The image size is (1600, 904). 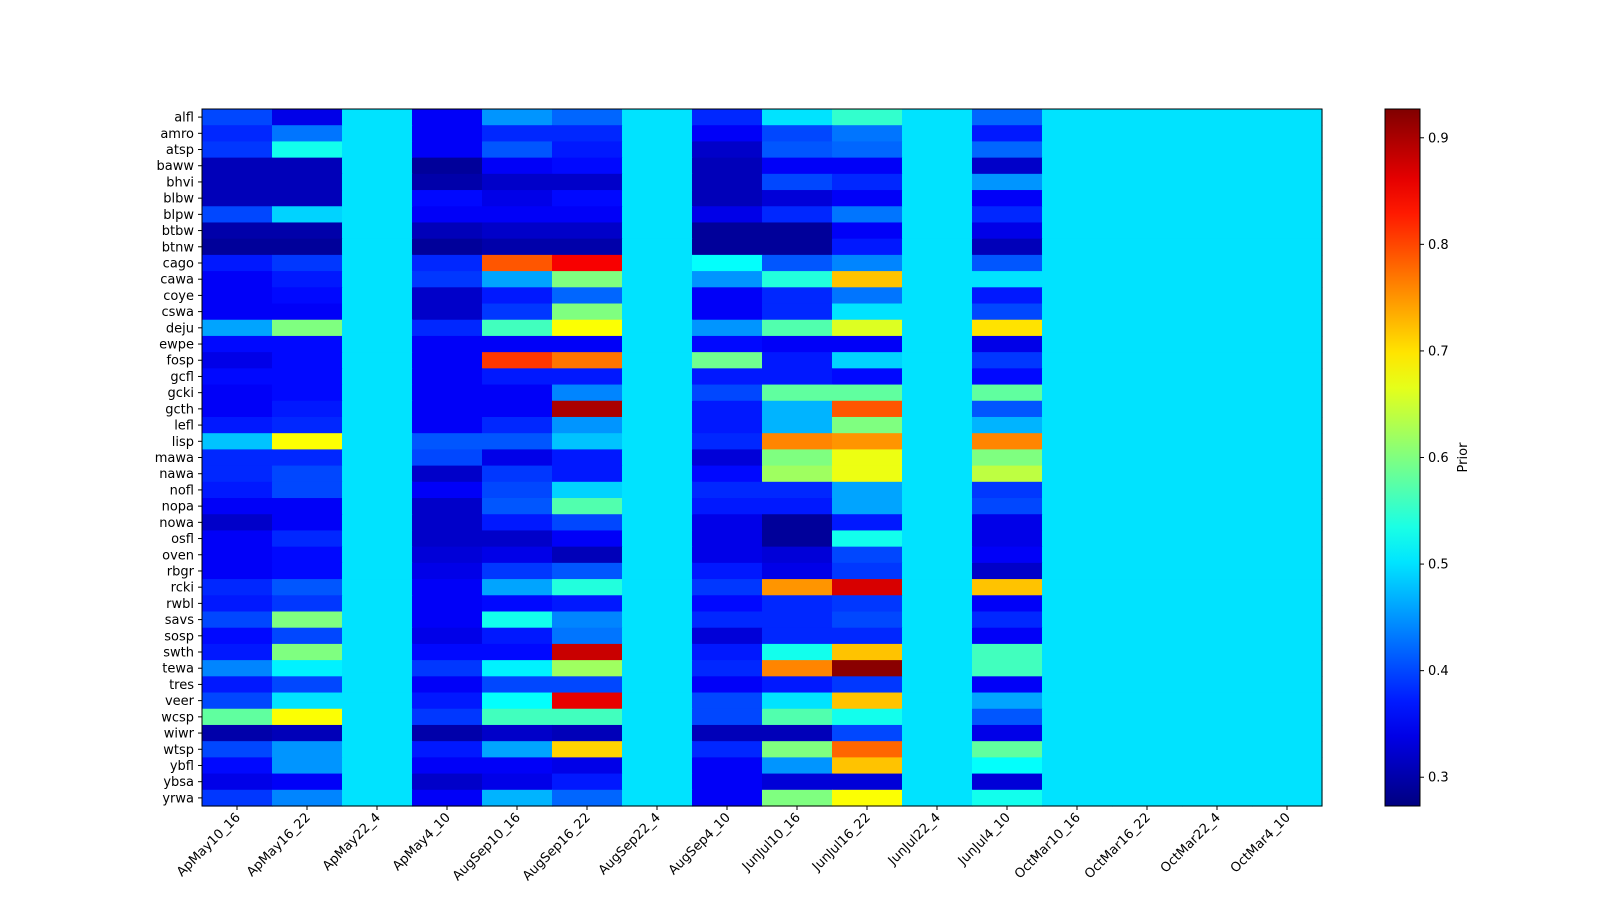 I want to click on x-tick-label: OctMar4_10, so click(x=1261, y=843).